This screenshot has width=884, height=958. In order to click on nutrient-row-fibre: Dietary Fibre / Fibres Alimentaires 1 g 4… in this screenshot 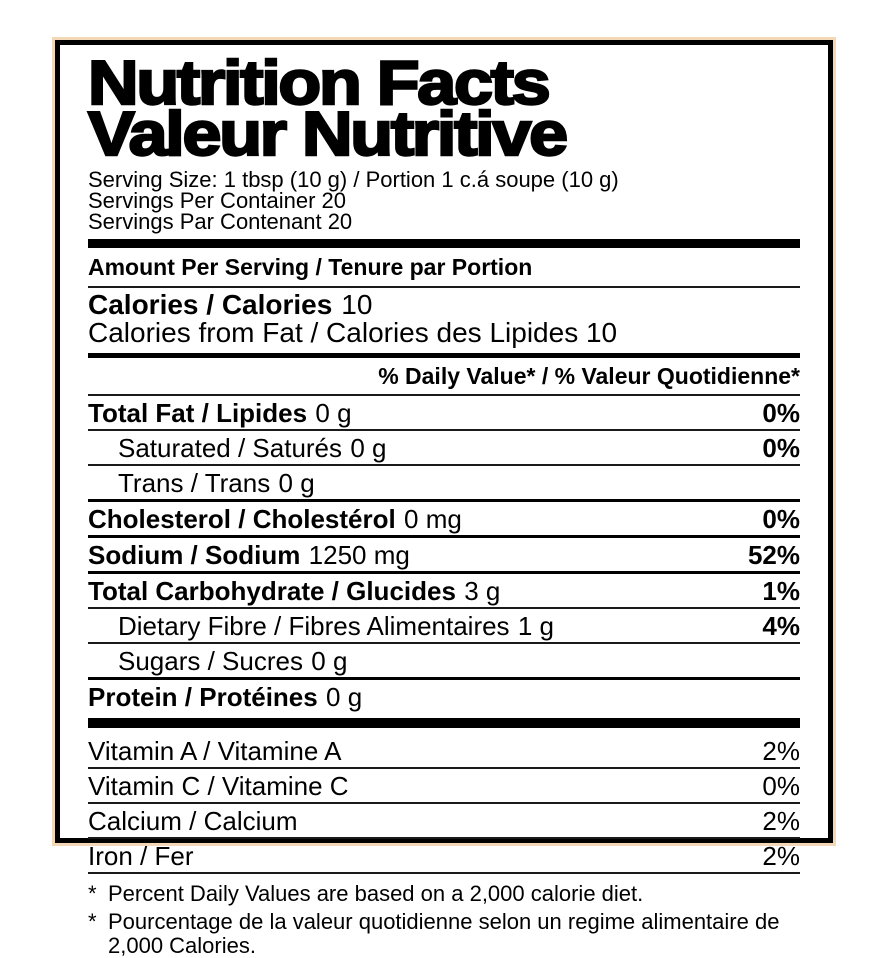, I will do `click(444, 625)`.